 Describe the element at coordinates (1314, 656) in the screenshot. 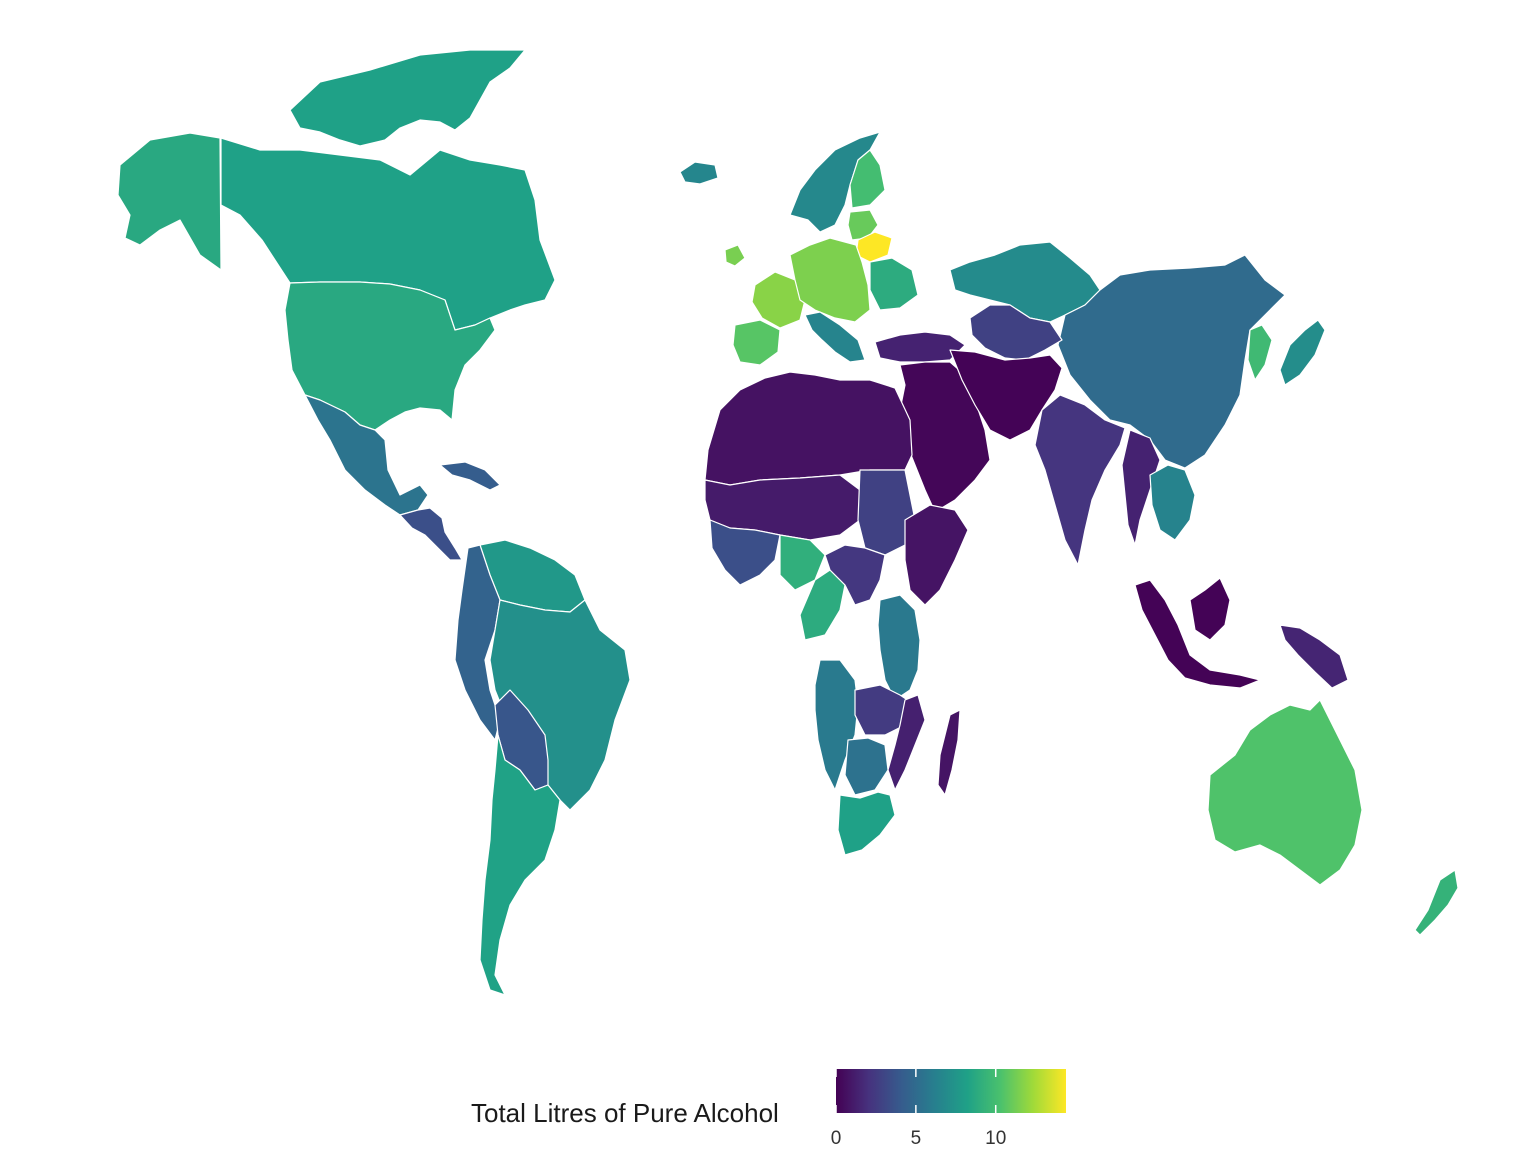

I see `region-papua` at that location.